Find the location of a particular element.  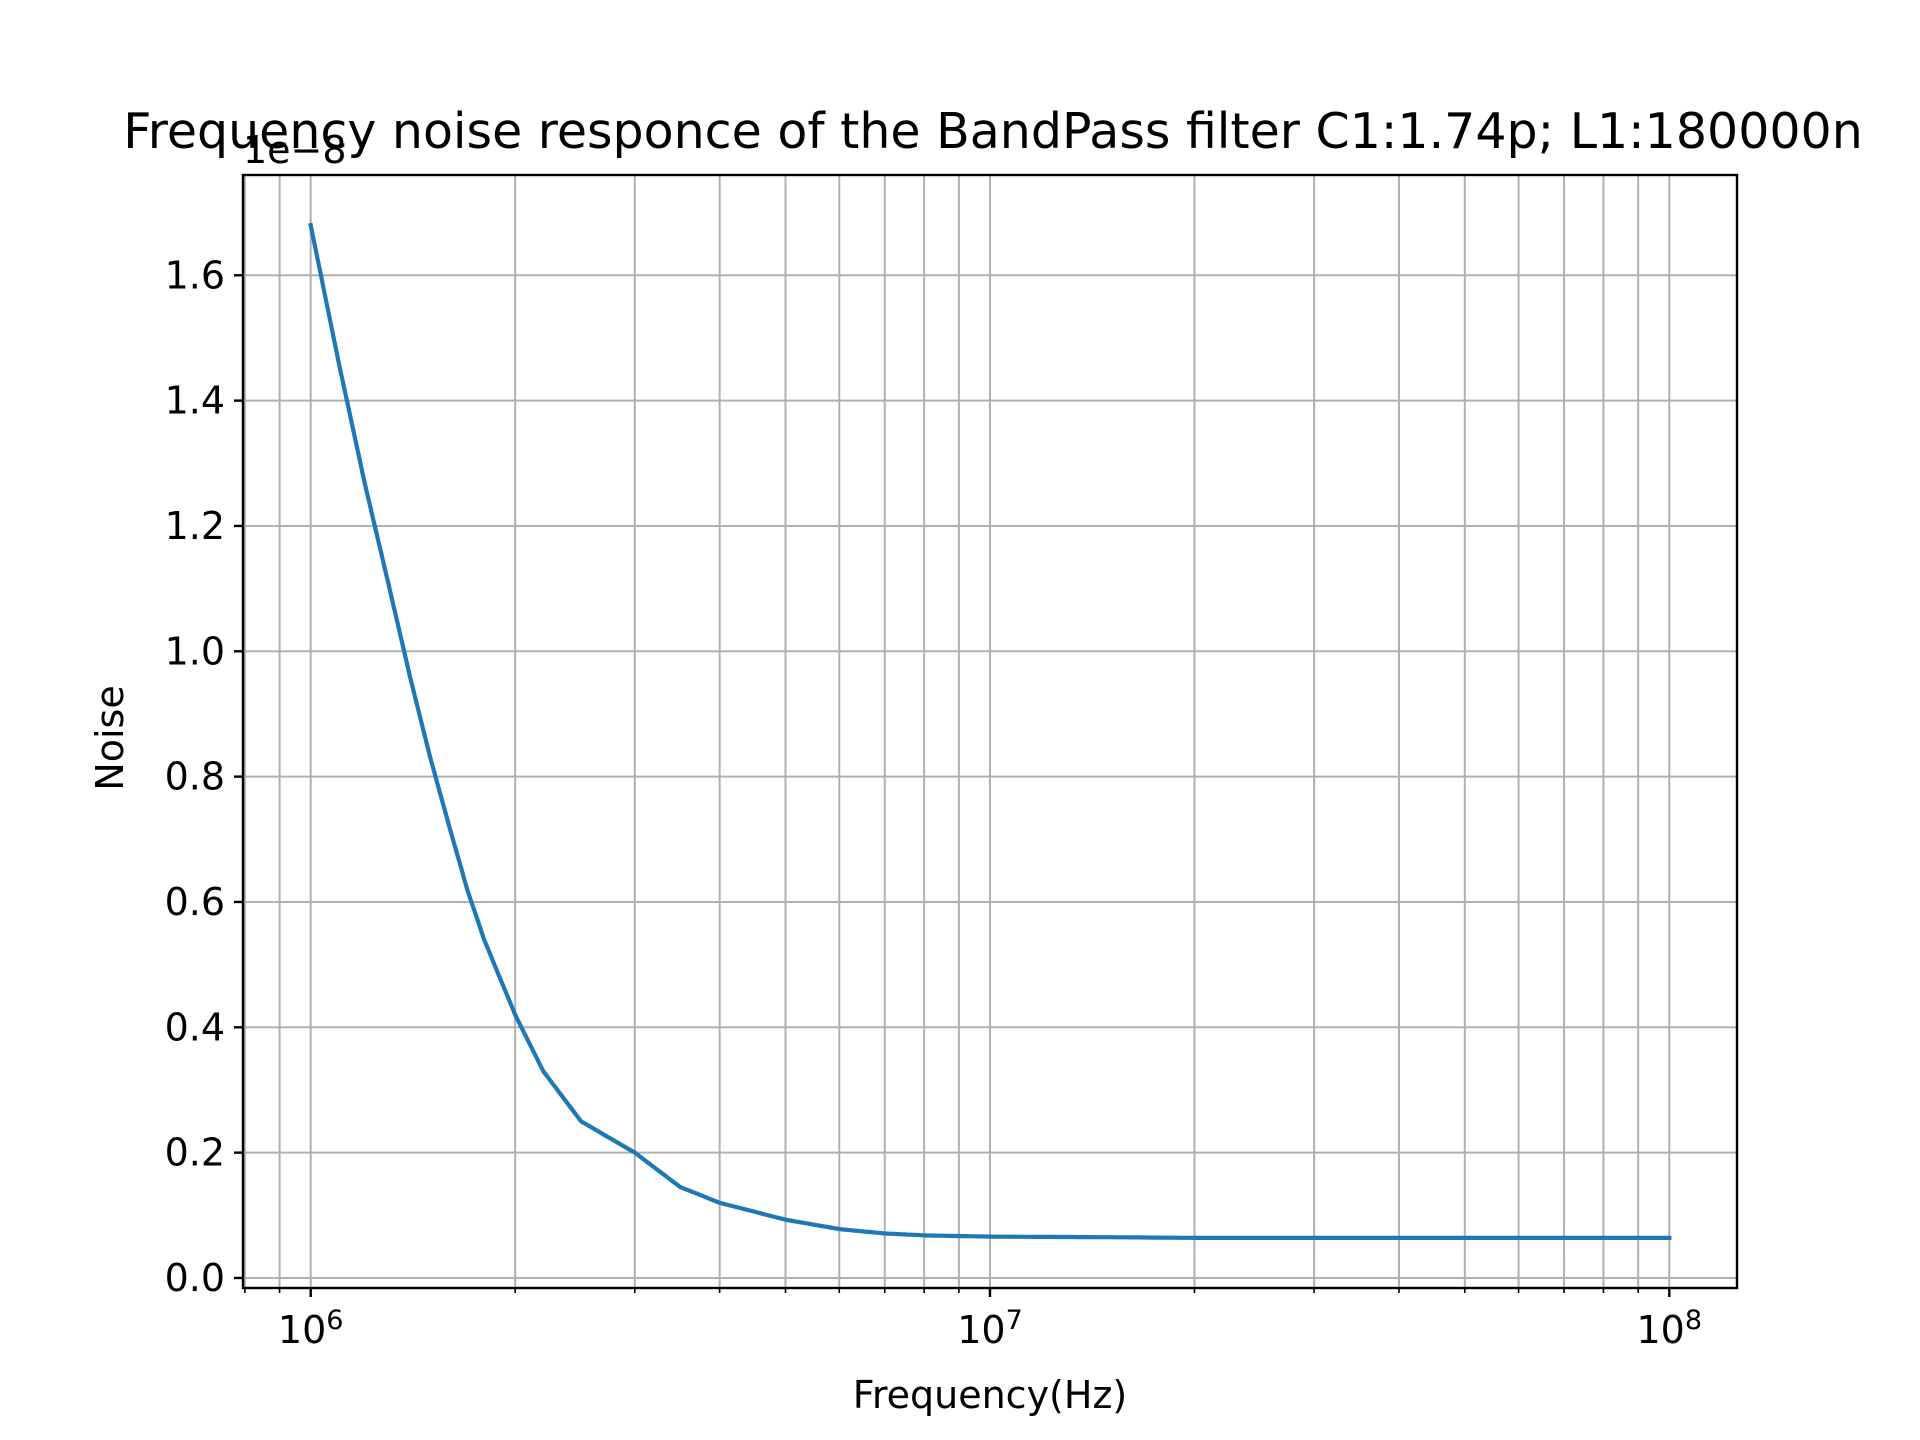

y-tick-label: 0.8 is located at coordinates (195, 777).